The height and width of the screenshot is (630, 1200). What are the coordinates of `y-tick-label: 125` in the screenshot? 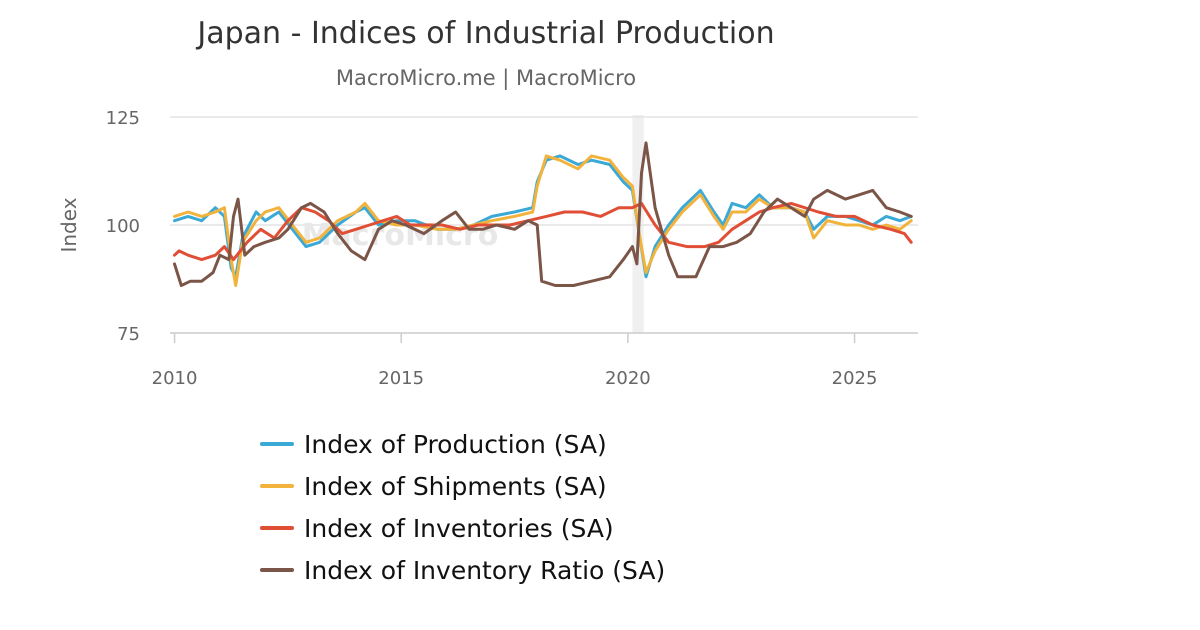 It's located at (123, 118).